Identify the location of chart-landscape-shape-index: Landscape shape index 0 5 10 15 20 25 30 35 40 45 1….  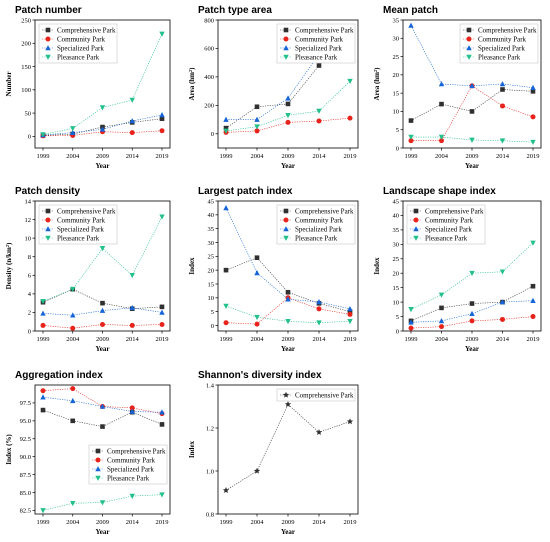
(457, 269).